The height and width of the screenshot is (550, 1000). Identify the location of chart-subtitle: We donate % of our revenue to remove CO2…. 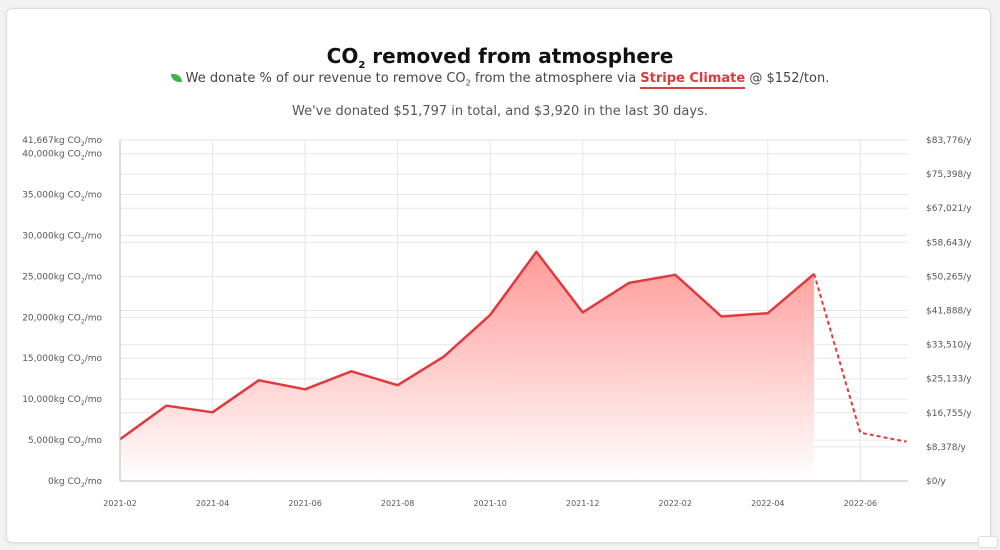
(500, 80).